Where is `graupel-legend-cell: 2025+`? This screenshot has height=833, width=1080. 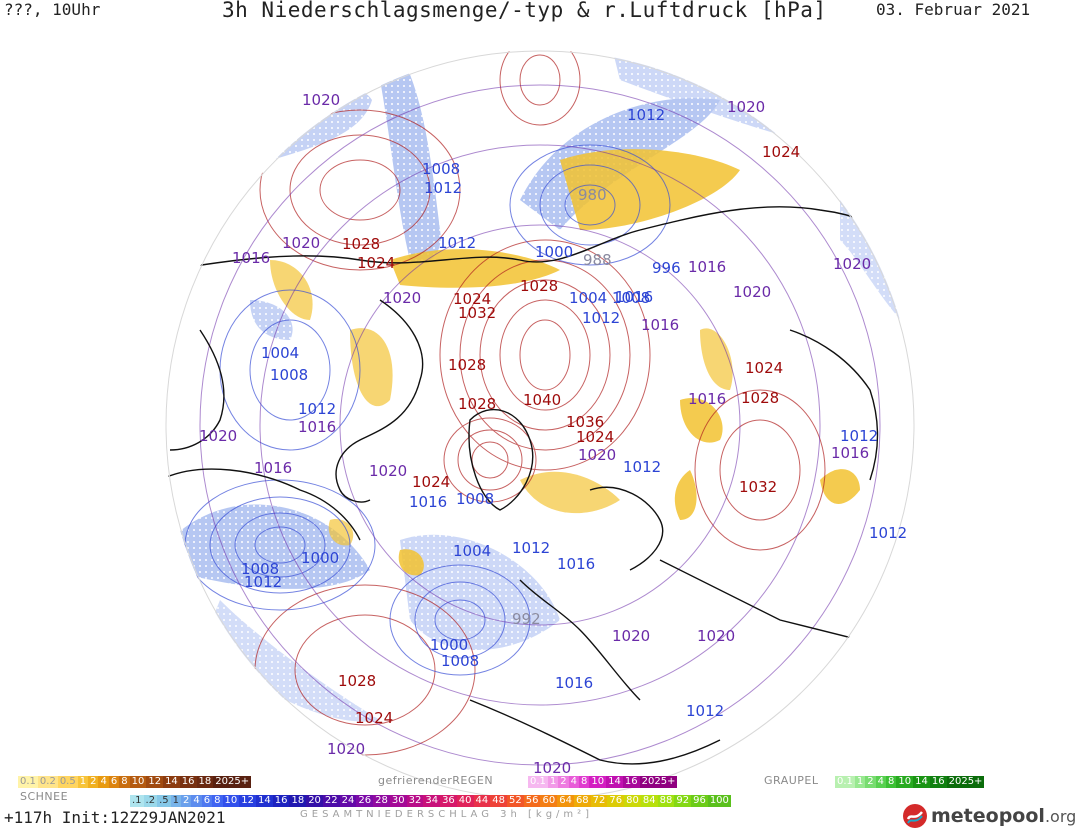 graupel-legend-cell: 2025+ is located at coordinates (965, 782).